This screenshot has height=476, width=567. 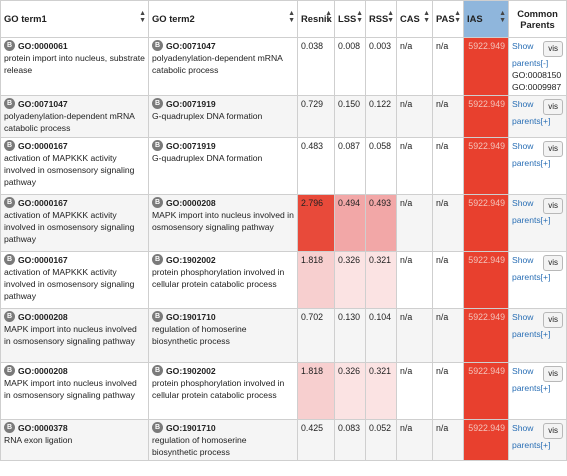 I want to click on lss-cell: 0.130, so click(x=350, y=335).